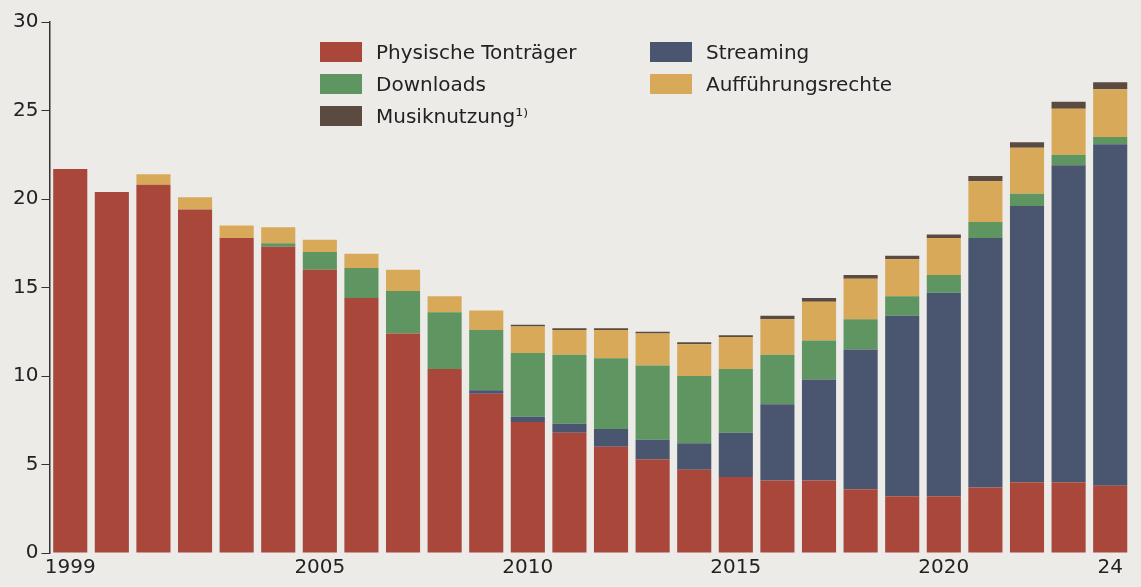  I want to click on legend-label: Physische Tonträger, so click(476, 52).